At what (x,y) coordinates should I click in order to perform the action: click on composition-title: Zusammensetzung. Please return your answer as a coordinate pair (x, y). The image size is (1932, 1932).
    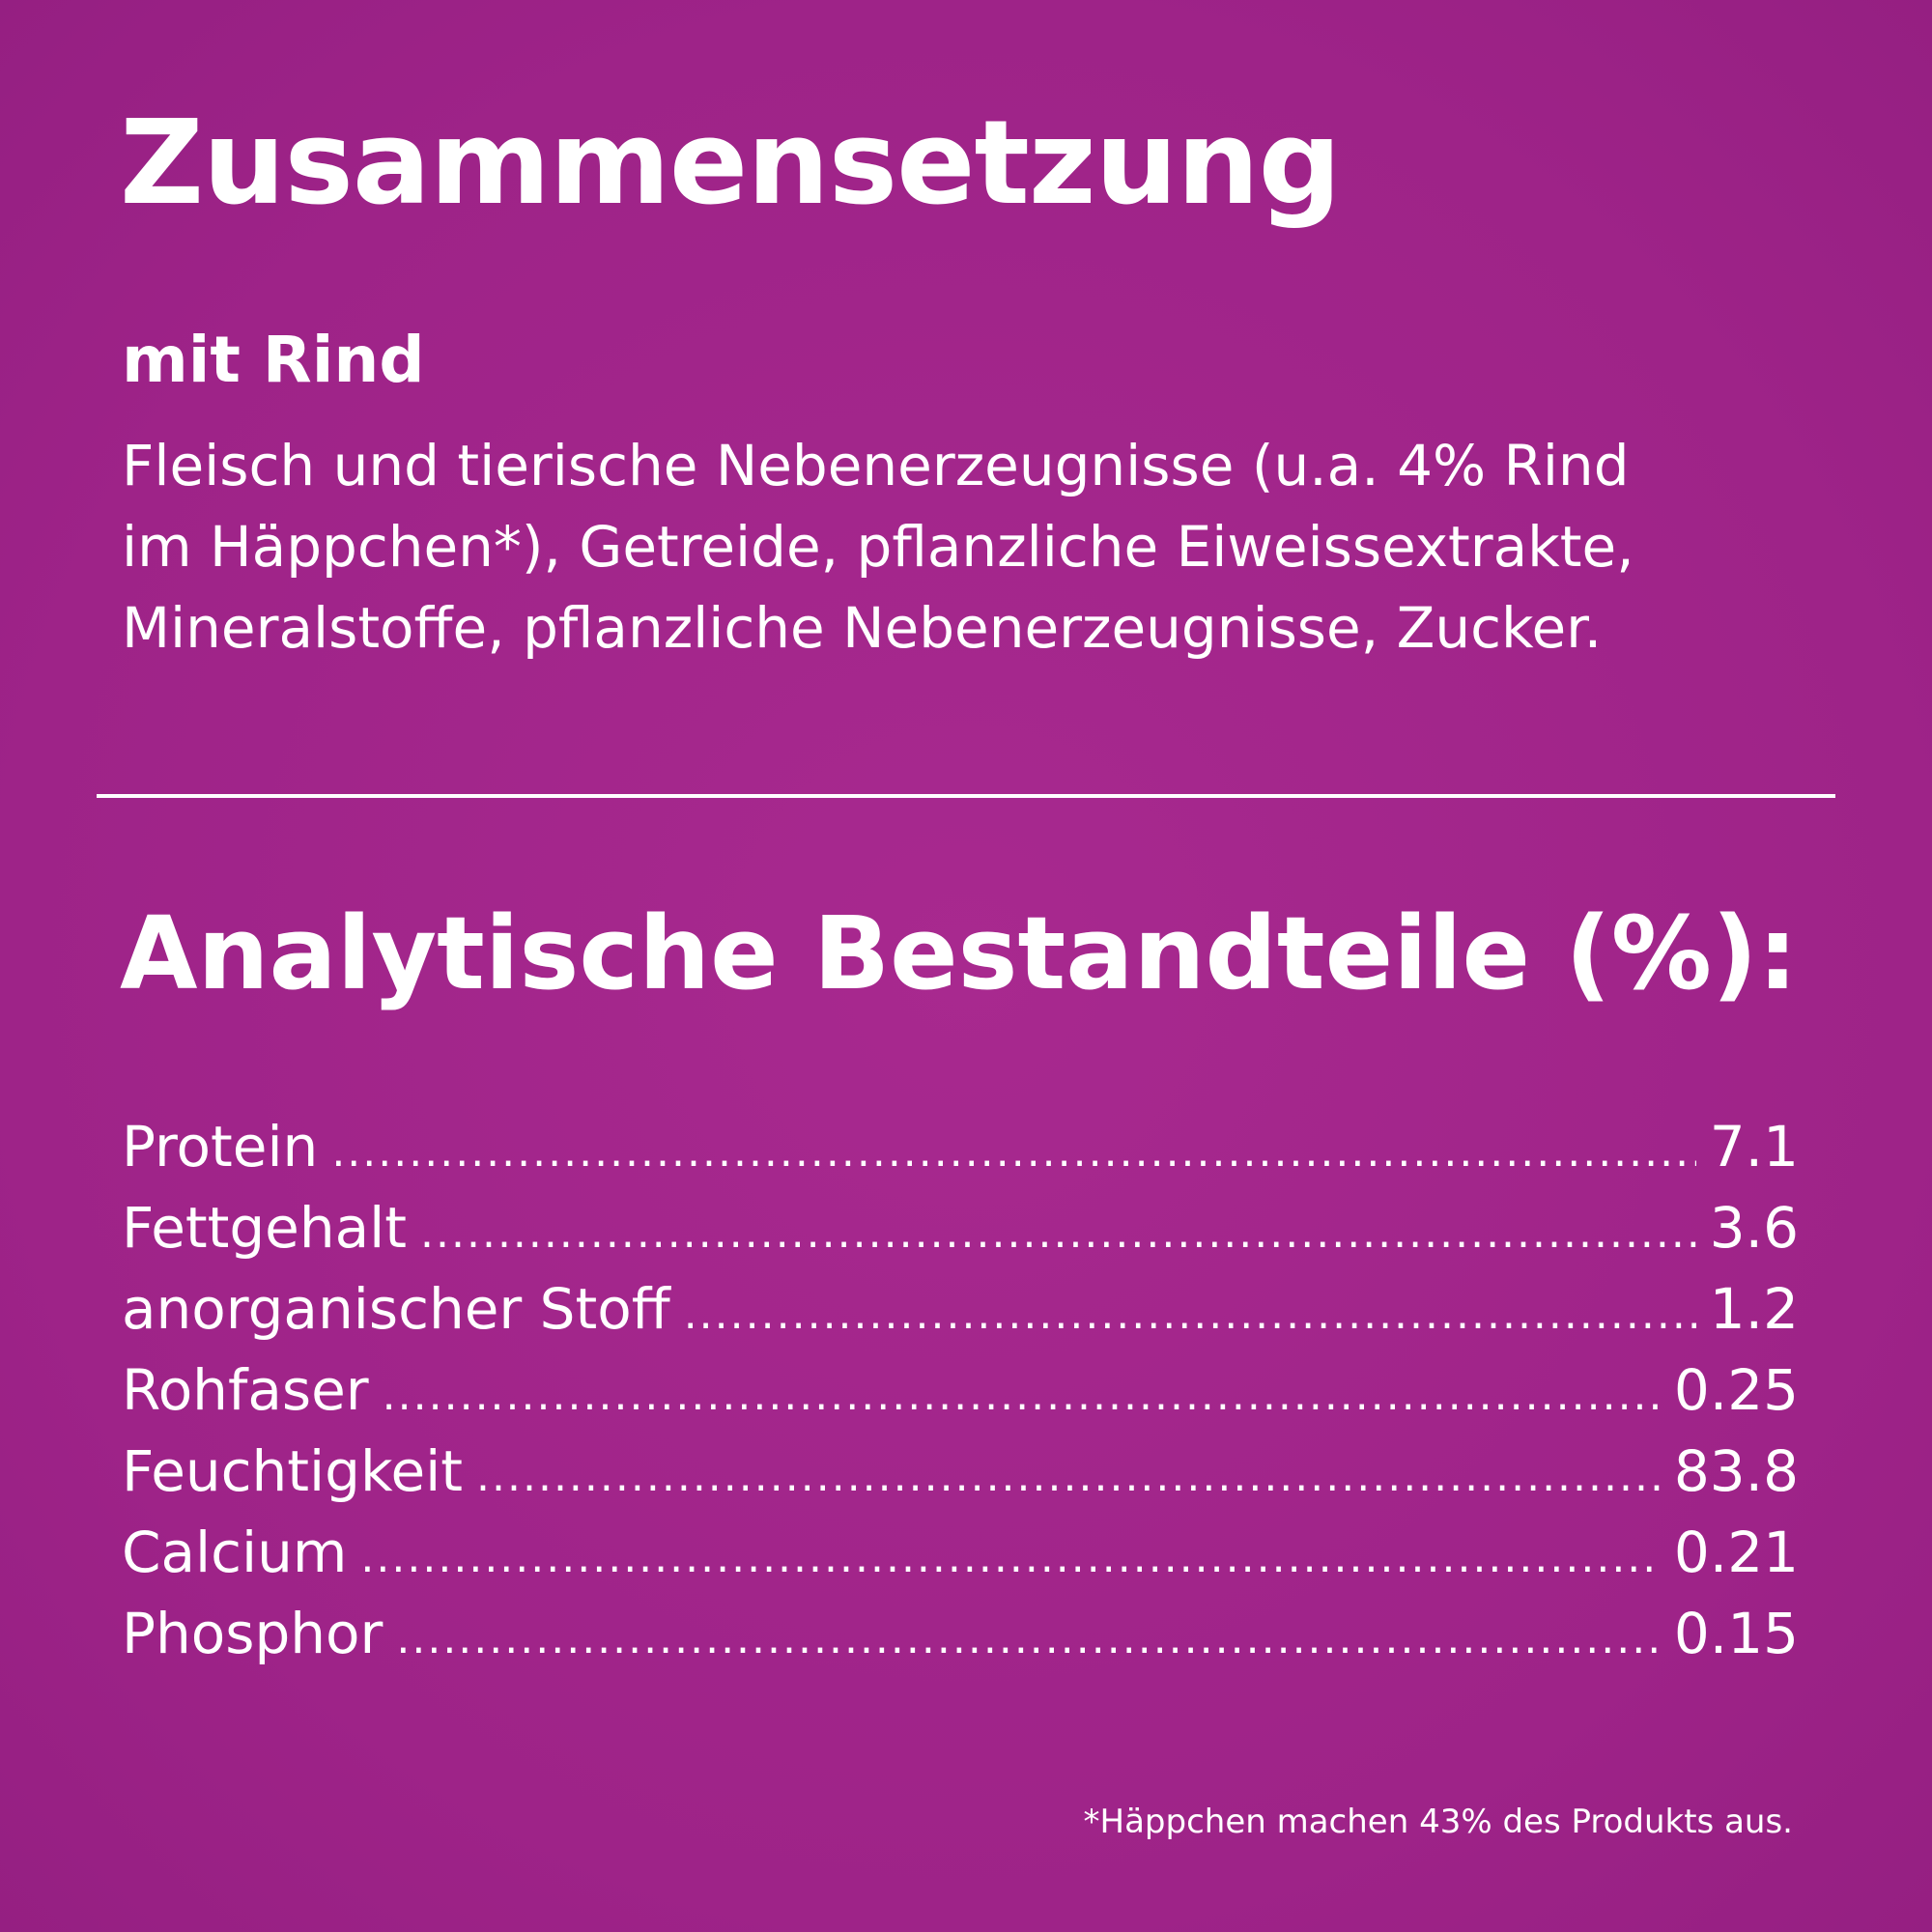
    Looking at the image, I should click on (731, 164).